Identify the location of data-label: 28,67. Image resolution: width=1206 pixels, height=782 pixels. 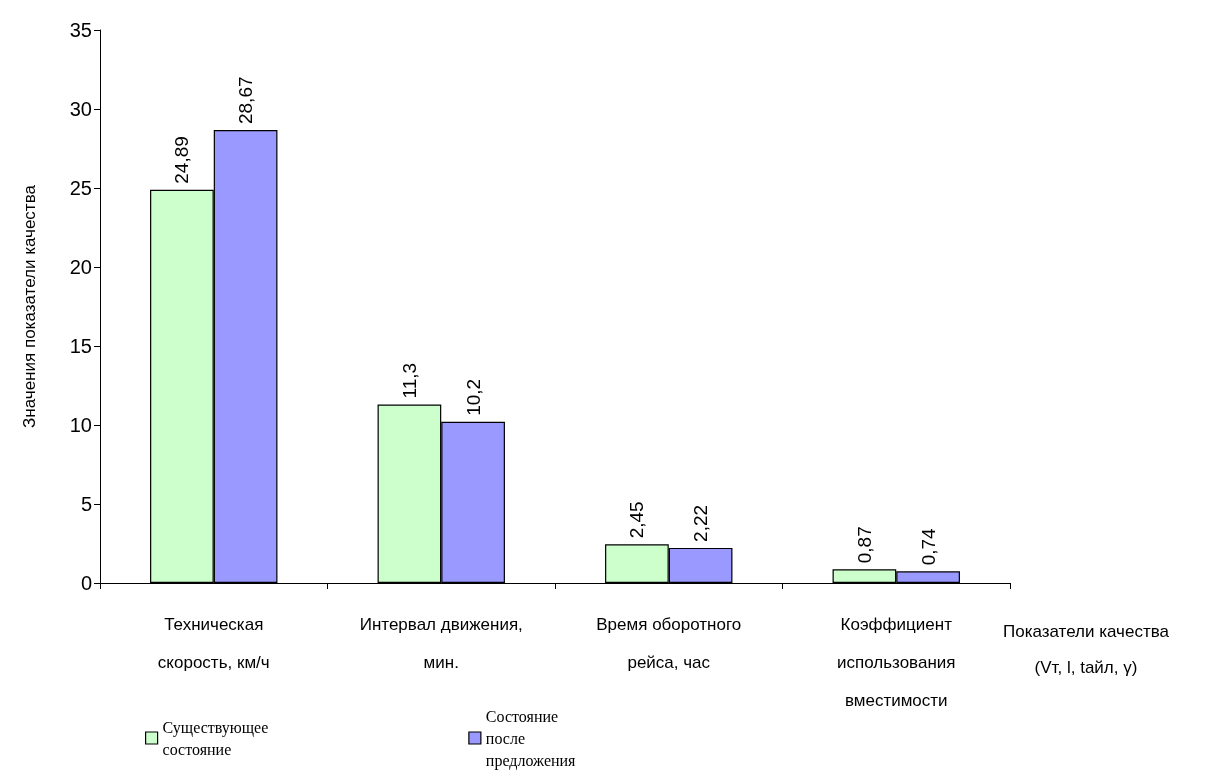
(246, 100).